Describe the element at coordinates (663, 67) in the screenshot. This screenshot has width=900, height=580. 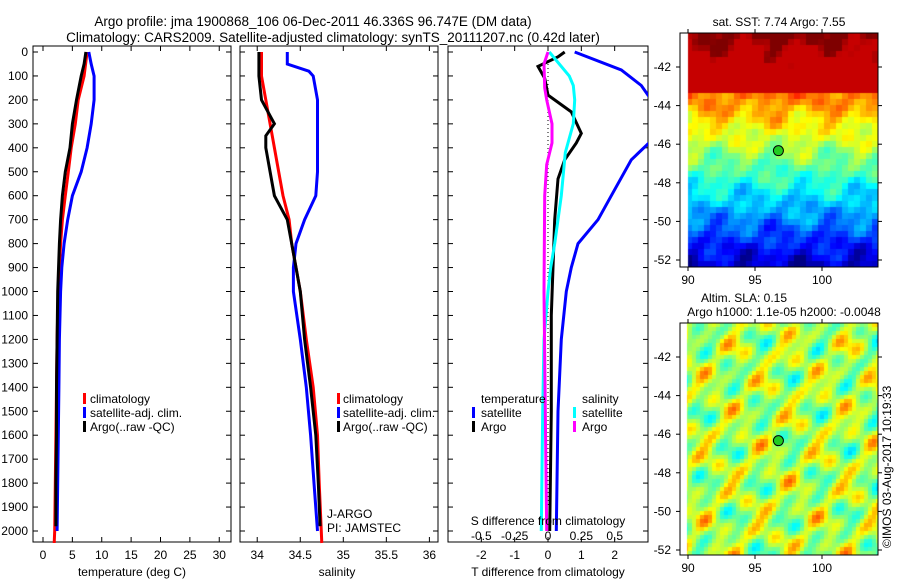
I see `lat-tick-label: -42` at that location.